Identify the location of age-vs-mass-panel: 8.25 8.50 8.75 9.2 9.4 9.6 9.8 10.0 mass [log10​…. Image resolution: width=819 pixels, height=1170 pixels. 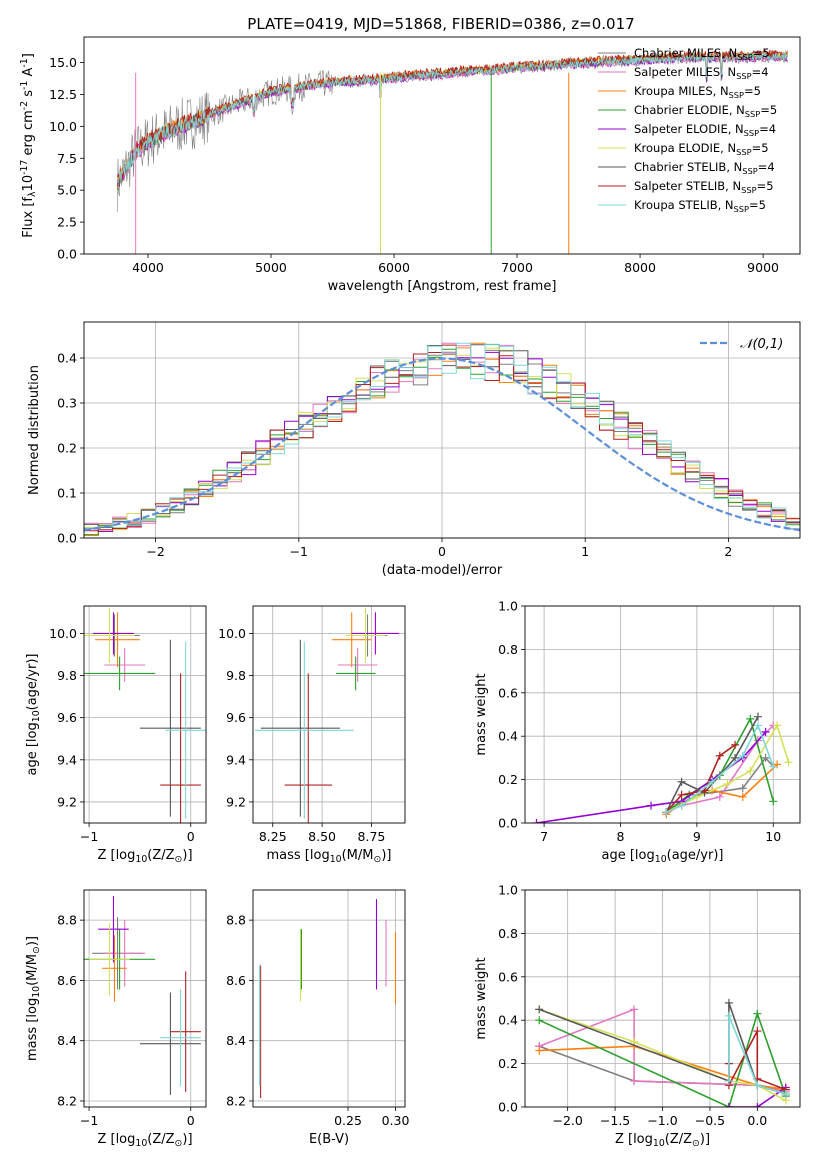
(312, 735).